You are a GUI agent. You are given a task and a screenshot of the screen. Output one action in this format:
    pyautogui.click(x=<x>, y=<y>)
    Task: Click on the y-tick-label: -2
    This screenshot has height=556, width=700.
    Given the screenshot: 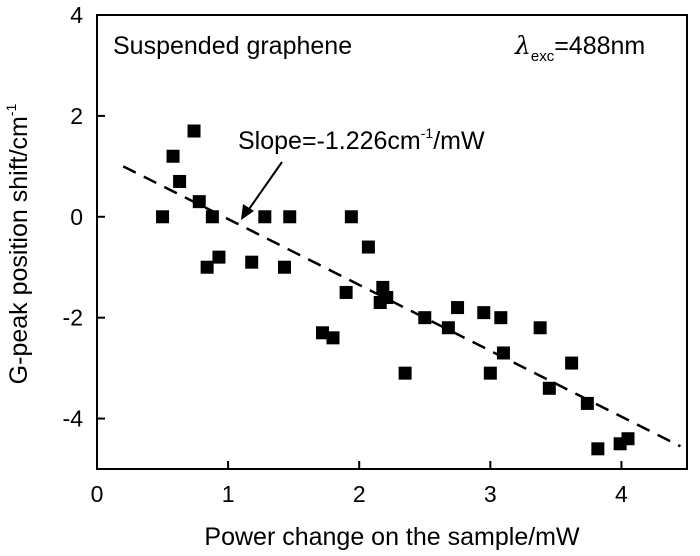 What is the action you would take?
    pyautogui.click(x=73, y=318)
    